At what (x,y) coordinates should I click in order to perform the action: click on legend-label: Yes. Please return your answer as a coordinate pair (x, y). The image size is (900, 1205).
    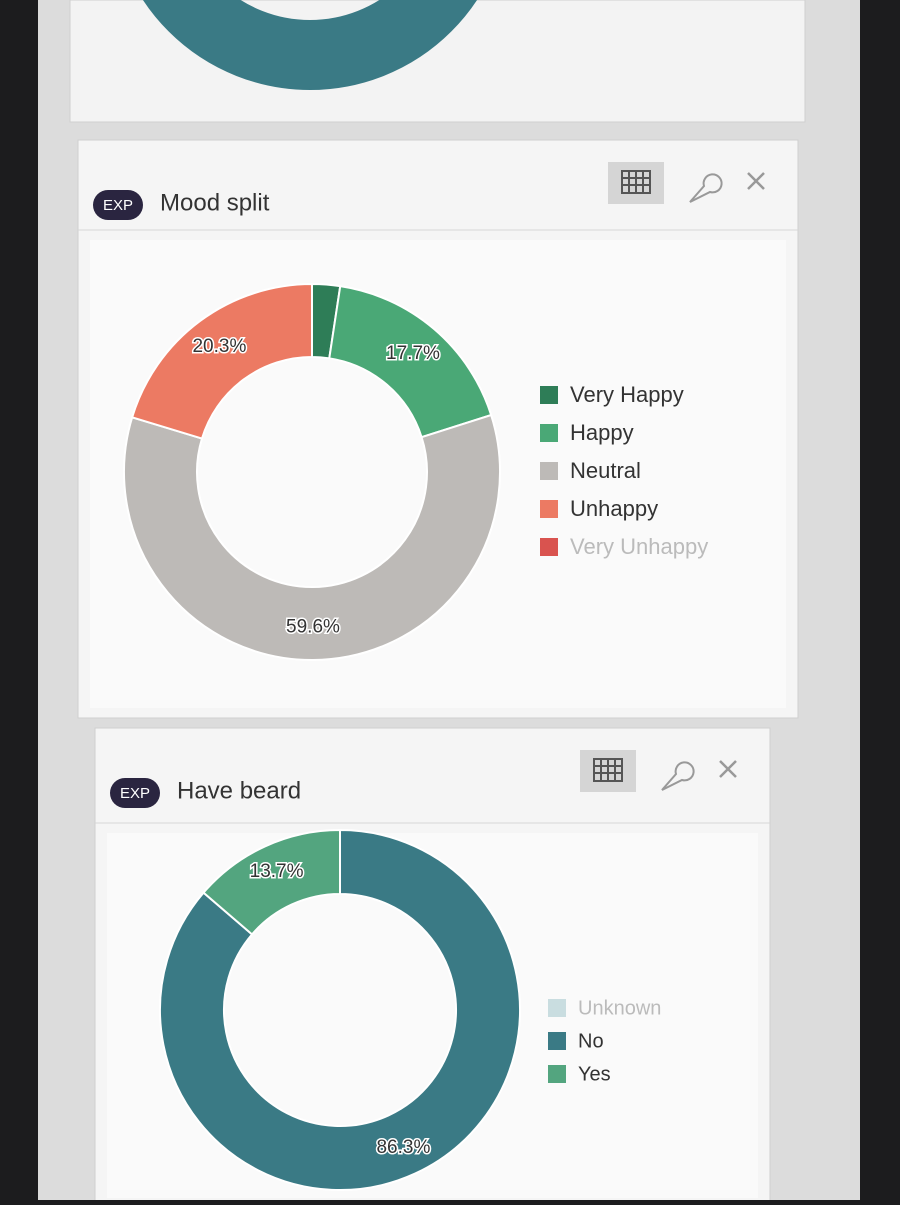
    Looking at the image, I should click on (594, 1074).